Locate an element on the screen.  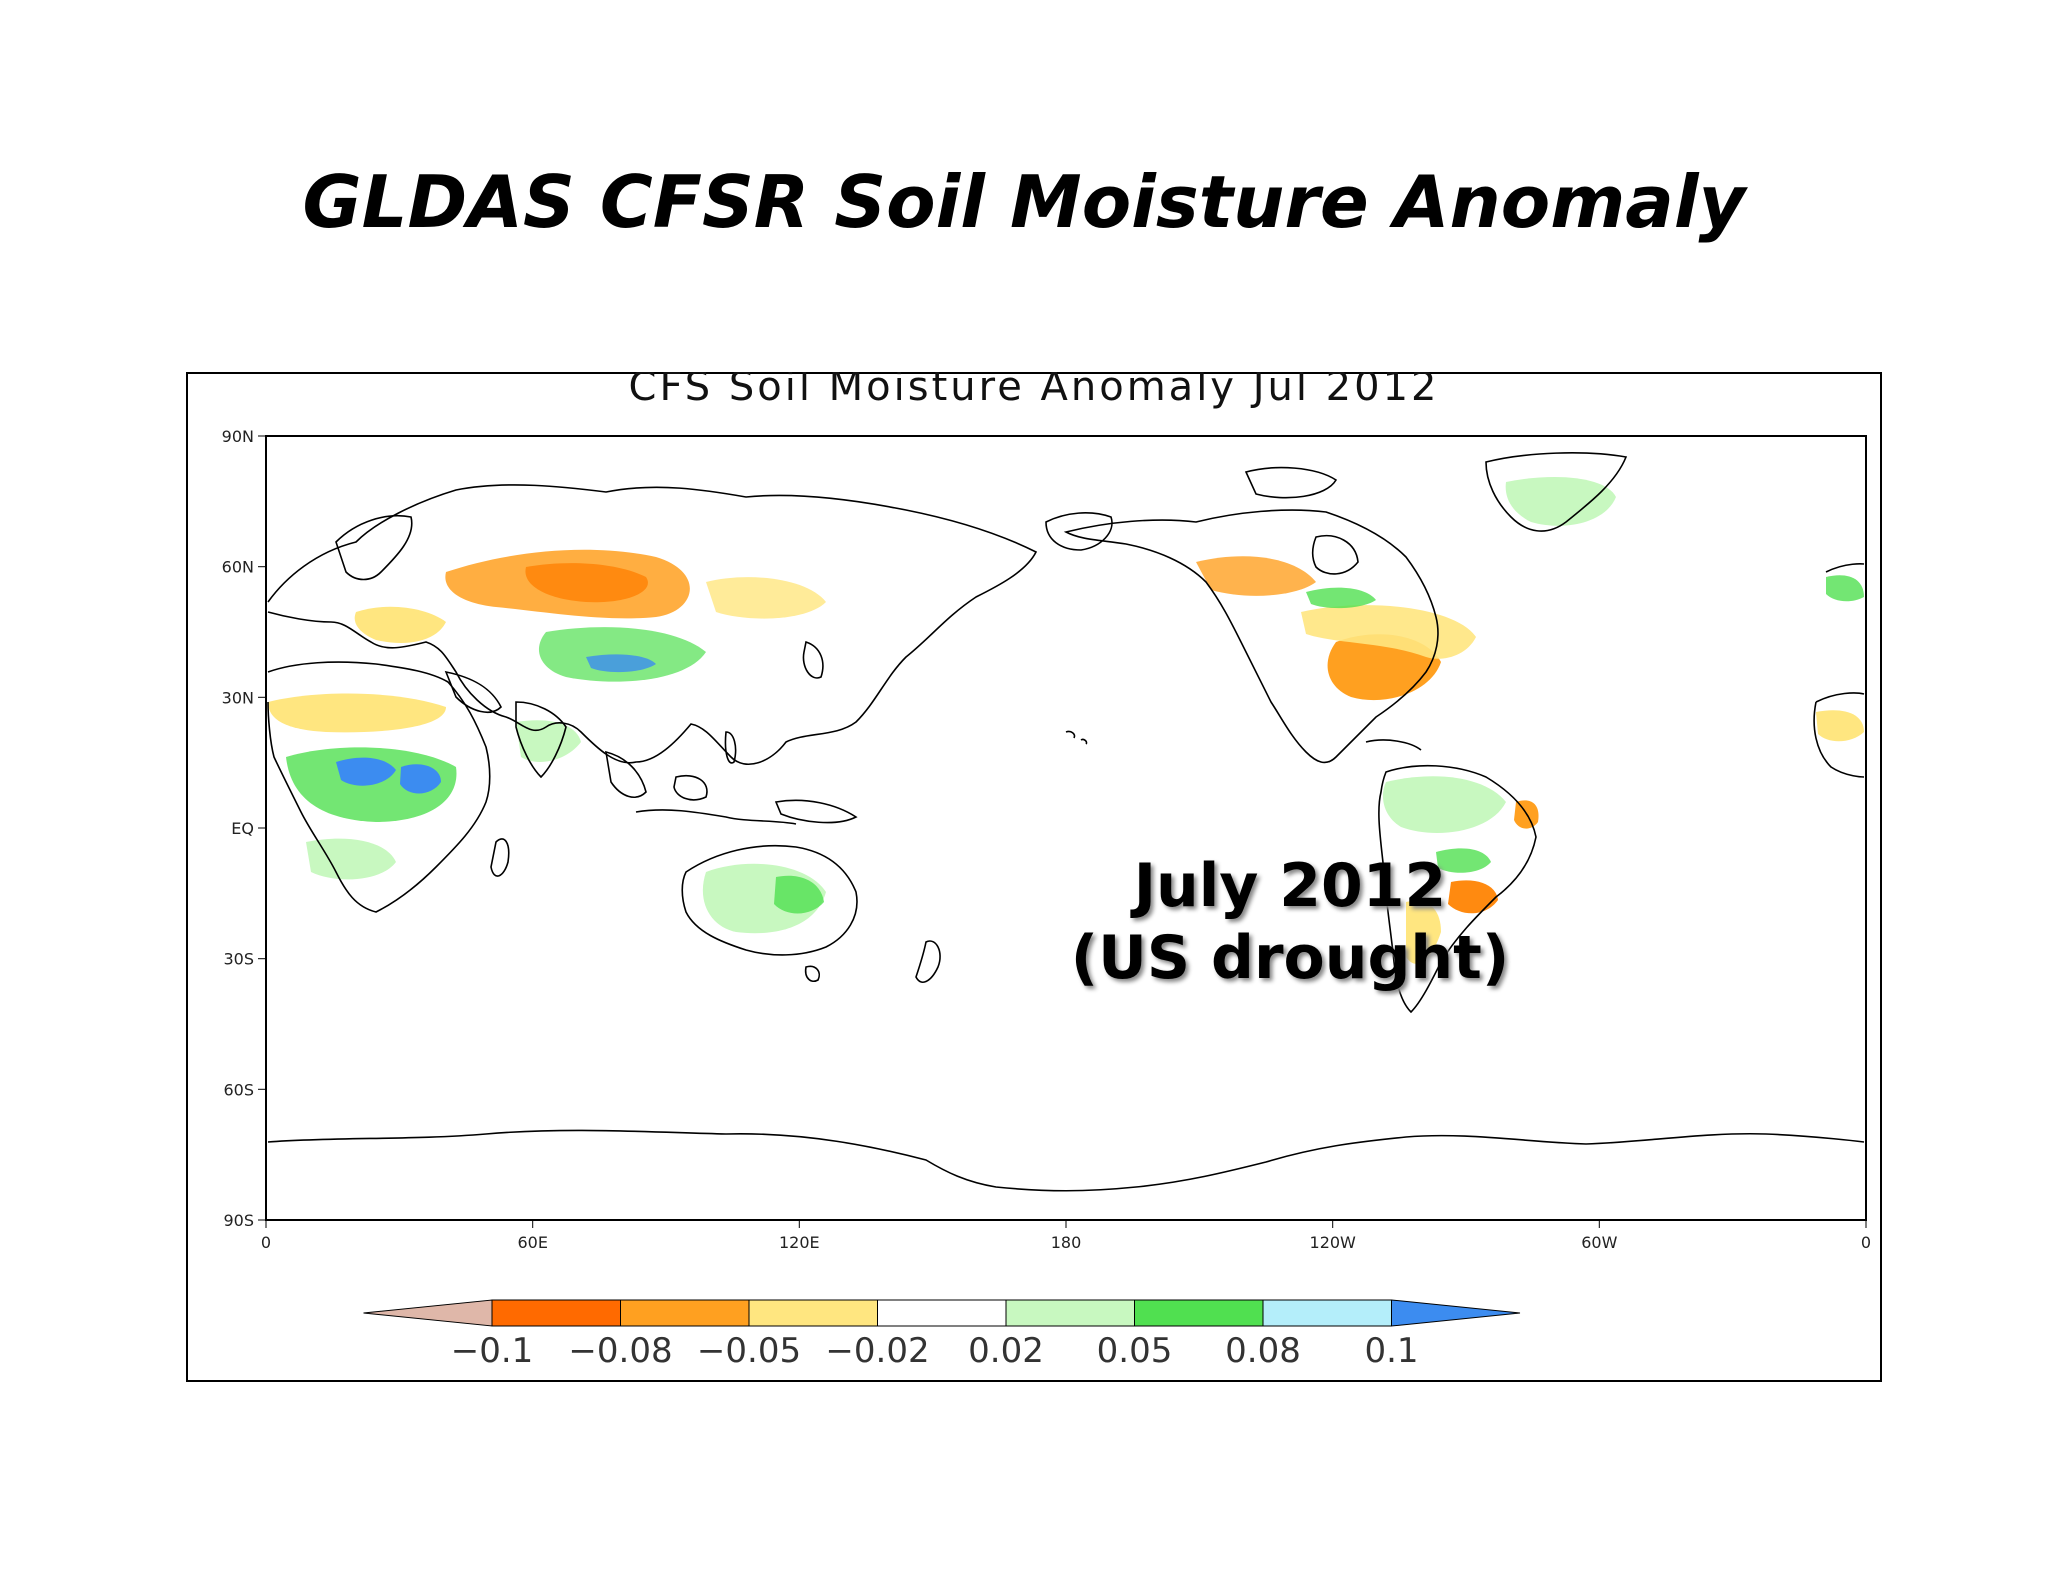
coastline-indonesia is located at coordinates (716, 817).